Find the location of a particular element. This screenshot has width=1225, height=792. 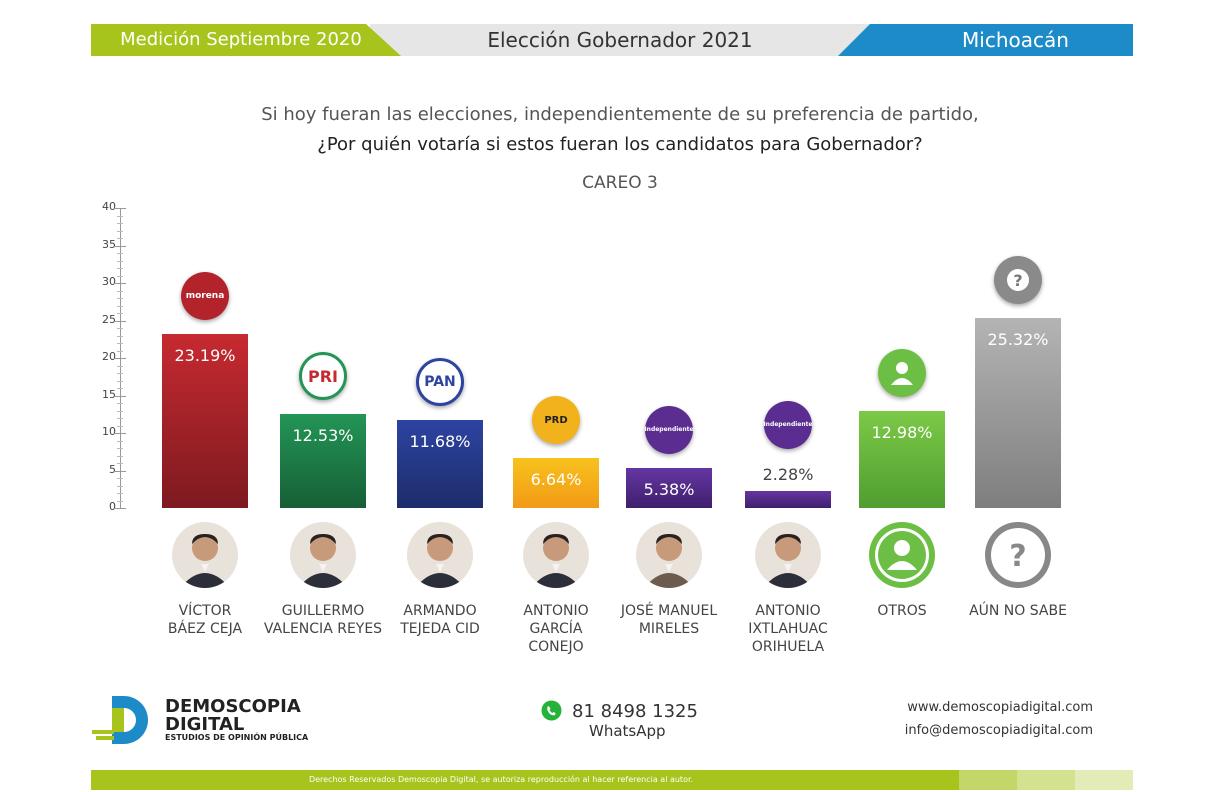

y-tick-label: 10 is located at coordinates (109, 431).